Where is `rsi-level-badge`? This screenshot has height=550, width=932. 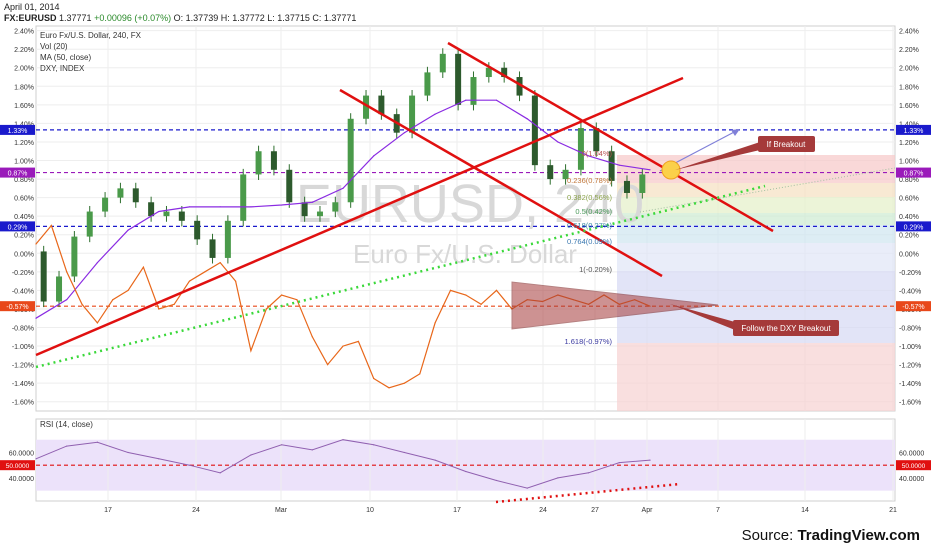
rsi-level-badge is located at coordinates (17, 465).